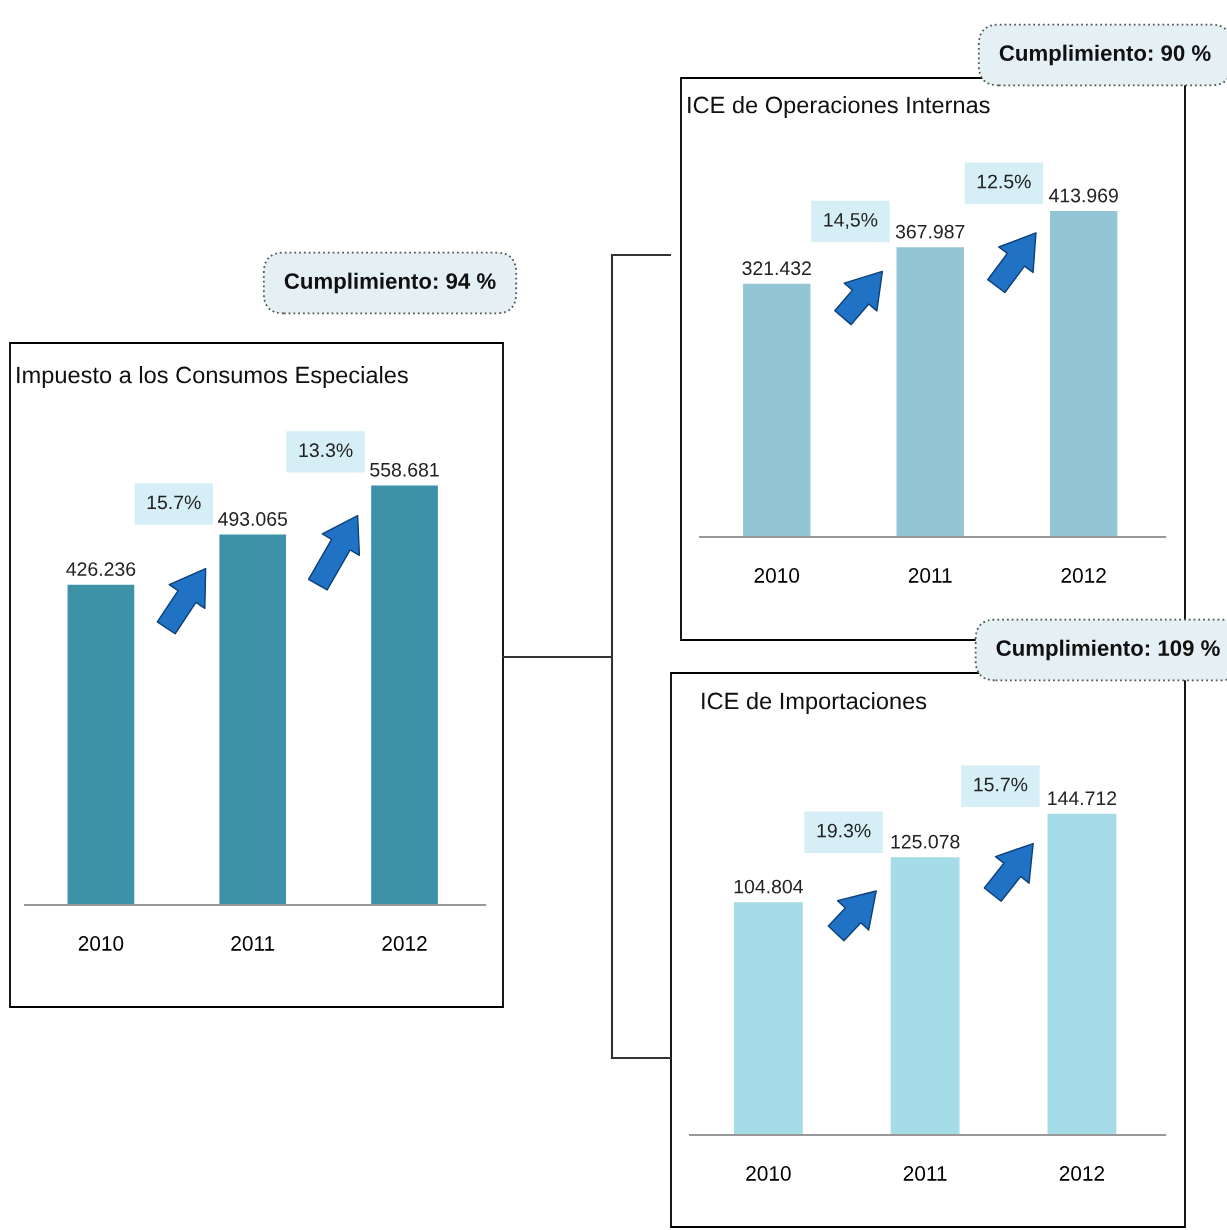 This screenshot has width=1227, height=1230. What do you see at coordinates (212, 377) in the screenshot?
I see `chart-title: Impuesto a los Consumos Especiales` at bounding box center [212, 377].